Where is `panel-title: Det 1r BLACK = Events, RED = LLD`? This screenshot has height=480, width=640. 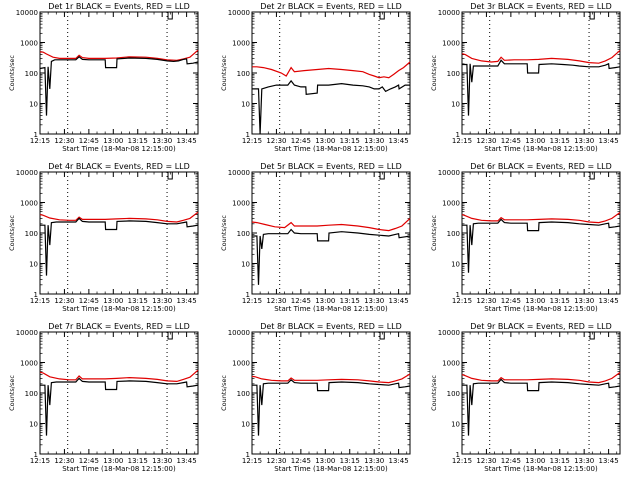
panel-title: Det 1r BLACK = Events, RED = LLD is located at coordinates (119, 6).